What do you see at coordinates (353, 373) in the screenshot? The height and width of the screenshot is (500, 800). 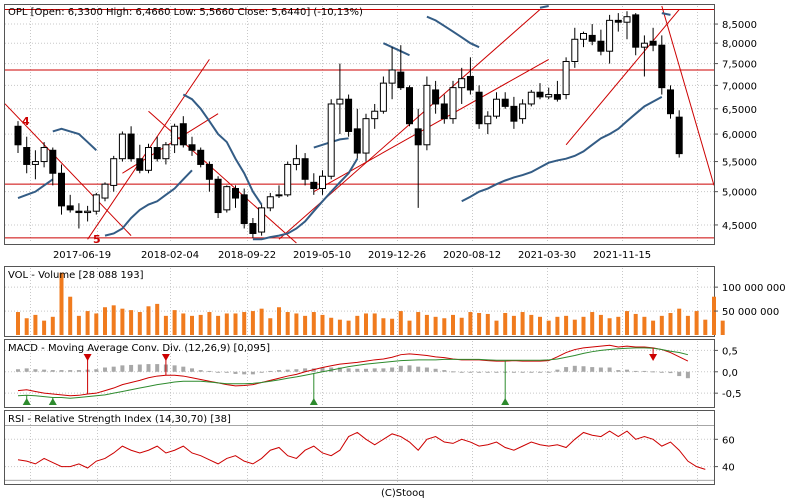 I see `macd-signal-line` at bounding box center [353, 373].